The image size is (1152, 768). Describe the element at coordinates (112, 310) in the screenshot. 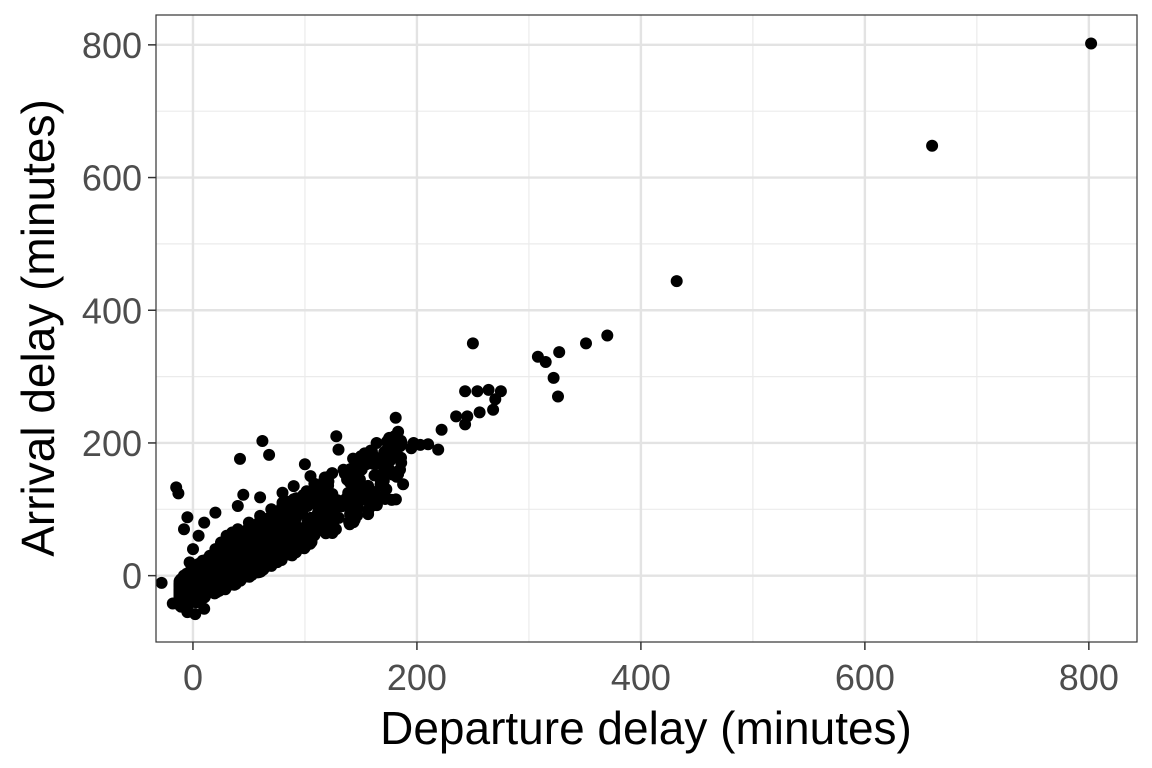

I see `y-tick-label: 400` at that location.